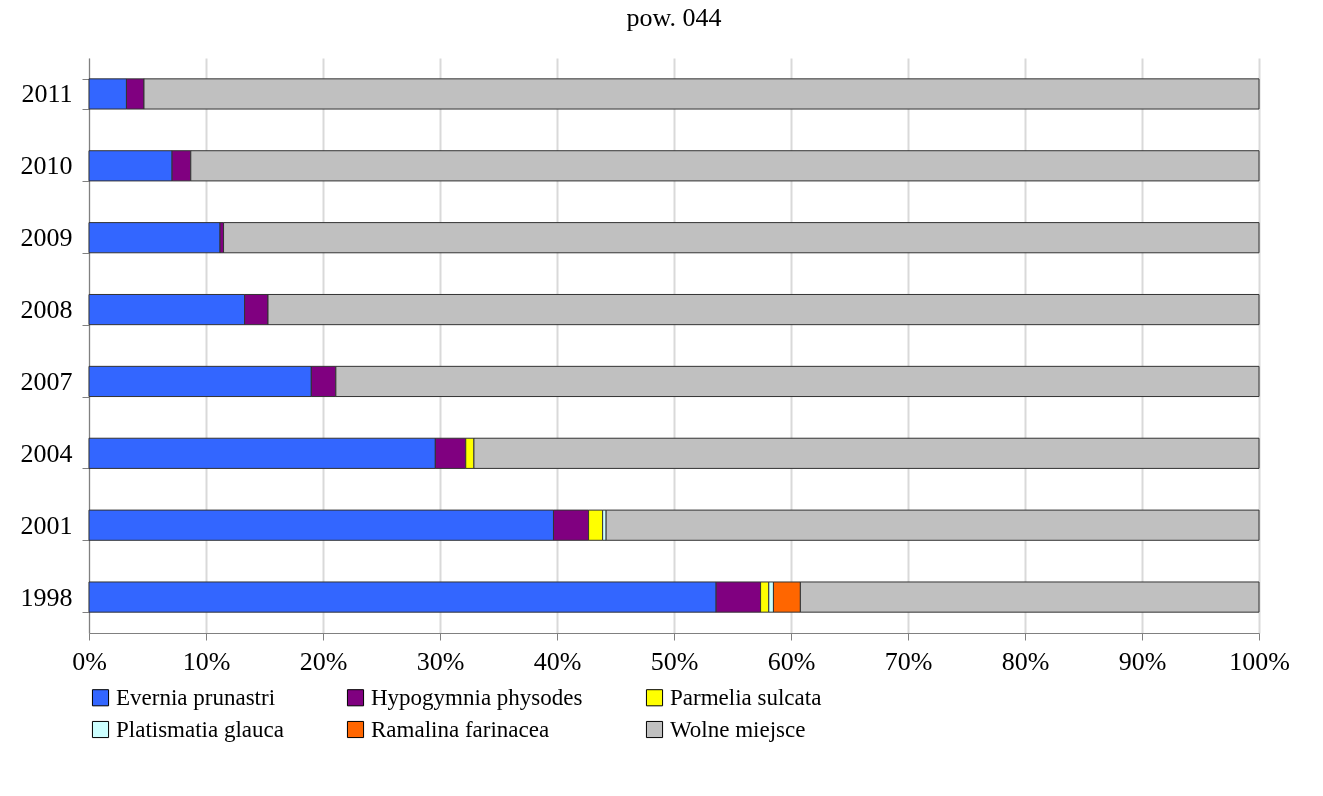 This screenshot has height=796, width=1323. What do you see at coordinates (1259, 661) in the screenshot?
I see `x-tick-label: 100%` at bounding box center [1259, 661].